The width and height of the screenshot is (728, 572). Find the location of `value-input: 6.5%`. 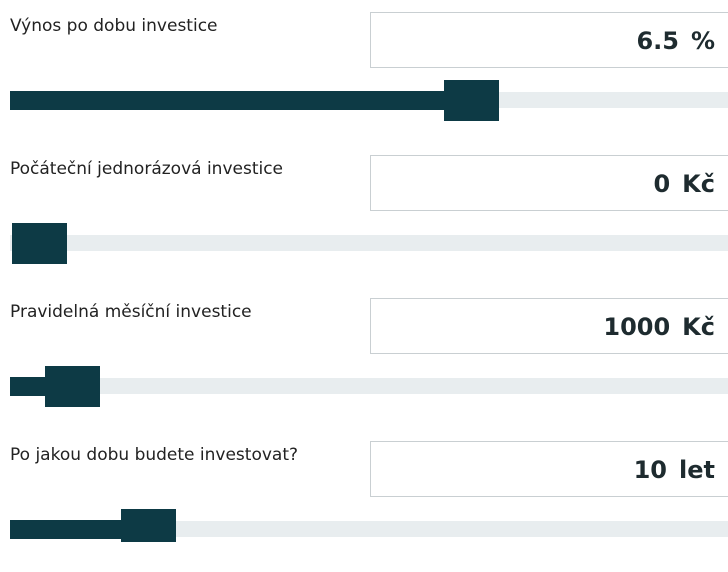

value-input: 6.5% is located at coordinates (549, 40).